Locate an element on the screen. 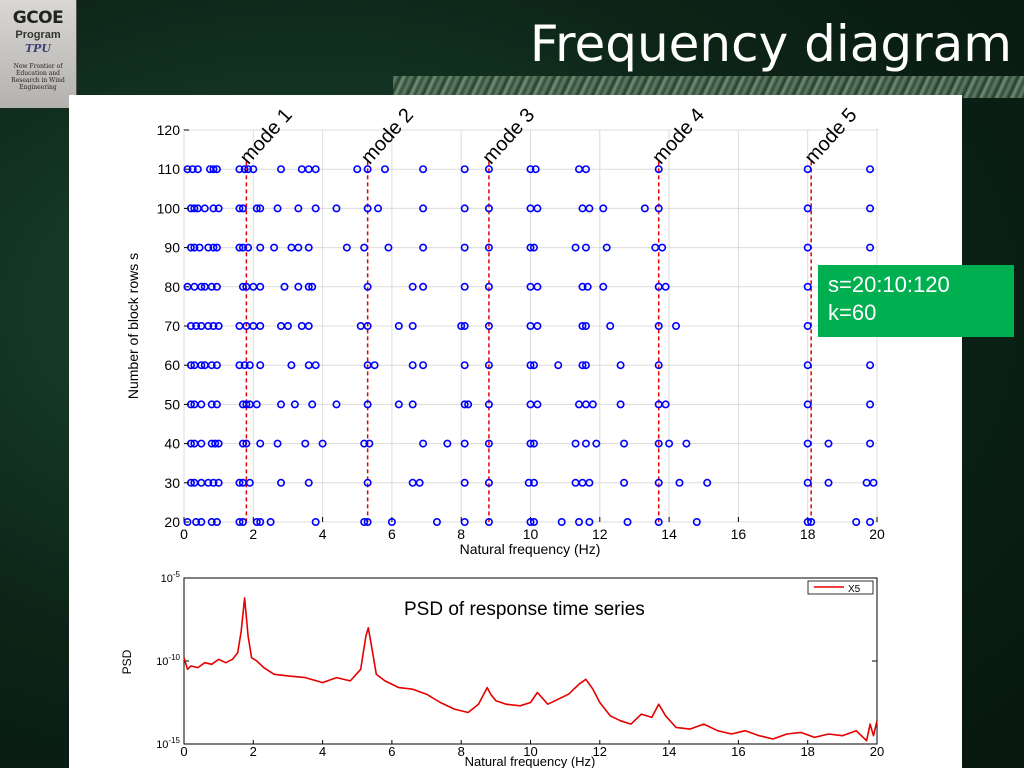 Image resolution: width=1024 pixels, height=768 pixels. scatter-y-ticks: 20 30 40 50 60 70 80 90 100 110 120 is located at coordinates (173, 326).